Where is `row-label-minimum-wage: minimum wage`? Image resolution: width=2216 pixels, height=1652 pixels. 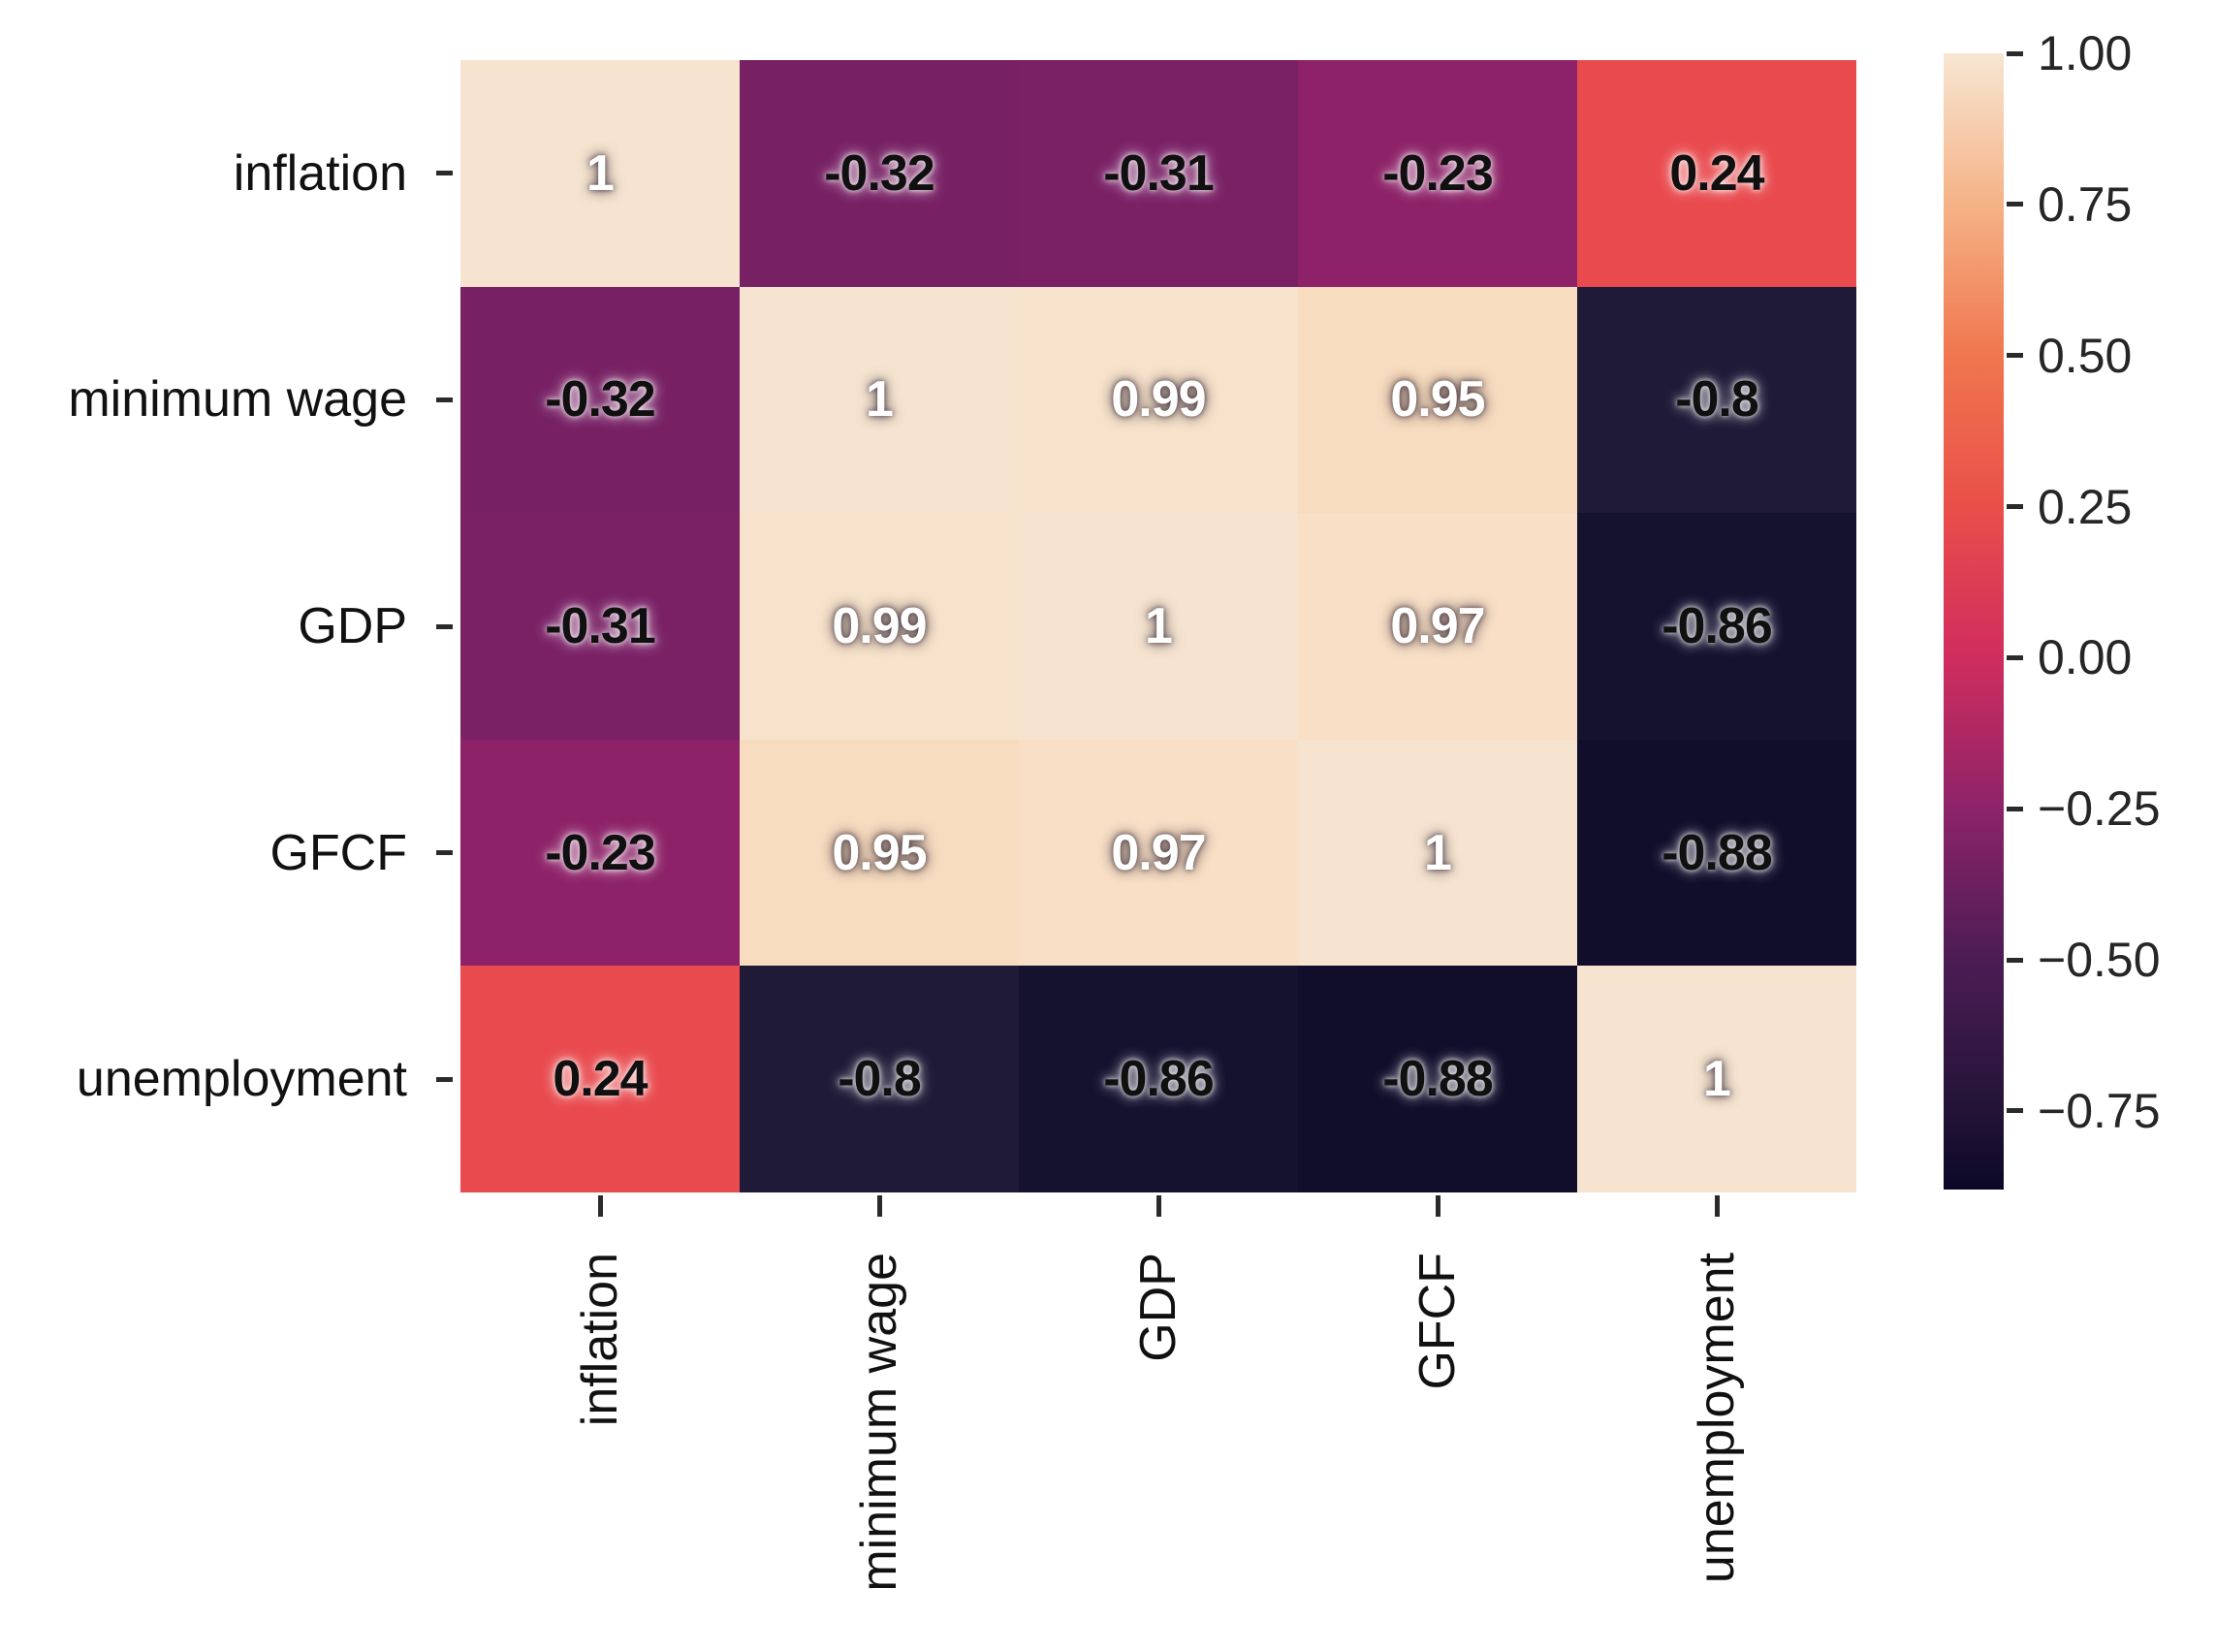
row-label-minimum-wage: minimum wage is located at coordinates (237, 400).